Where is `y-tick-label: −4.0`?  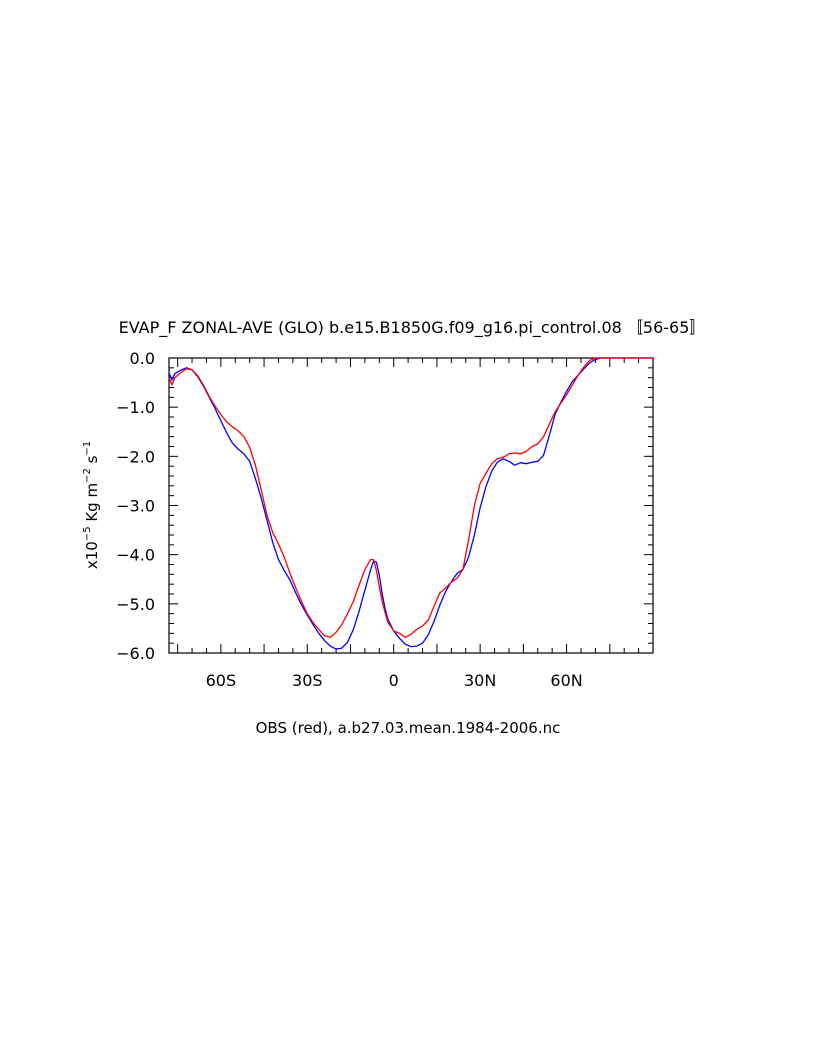 y-tick-label: −4.0 is located at coordinates (135, 555).